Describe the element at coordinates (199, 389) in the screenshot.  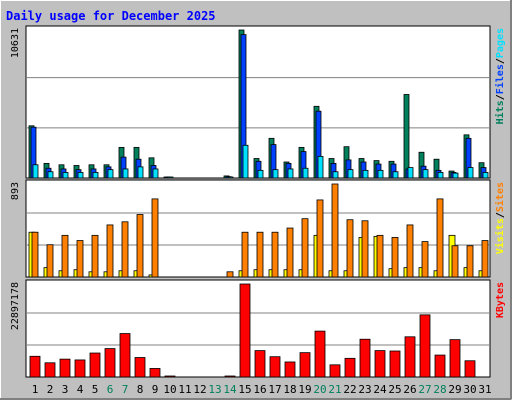
I see `day-label-12: 12` at that location.